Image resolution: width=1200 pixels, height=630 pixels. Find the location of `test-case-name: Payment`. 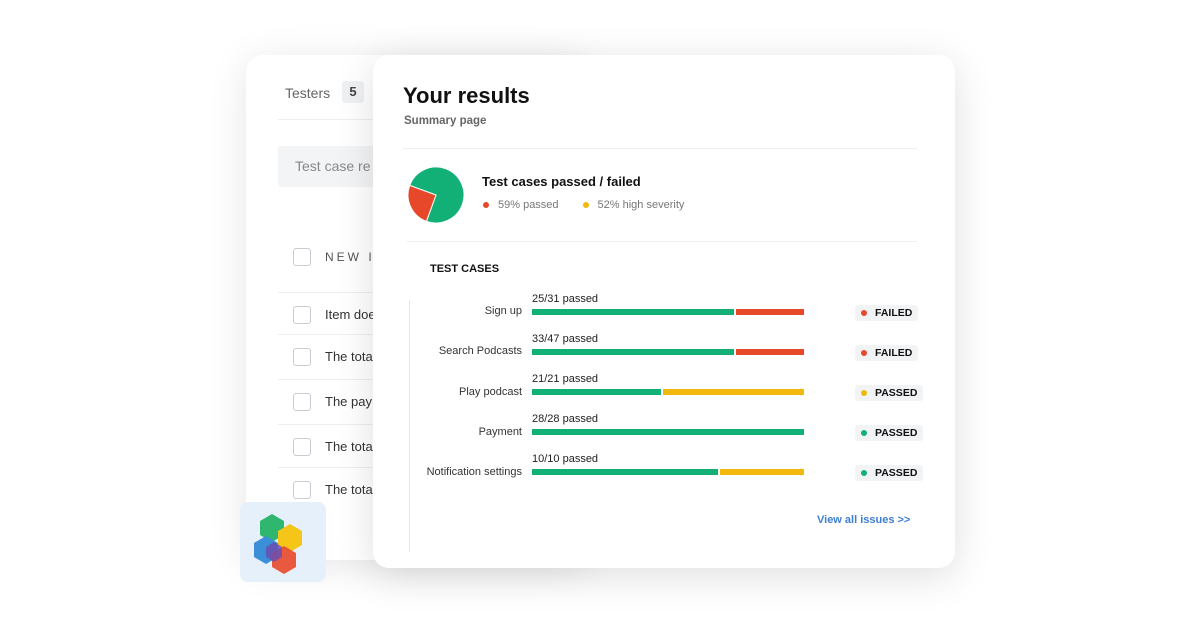

test-case-name: Payment is located at coordinates (500, 431).